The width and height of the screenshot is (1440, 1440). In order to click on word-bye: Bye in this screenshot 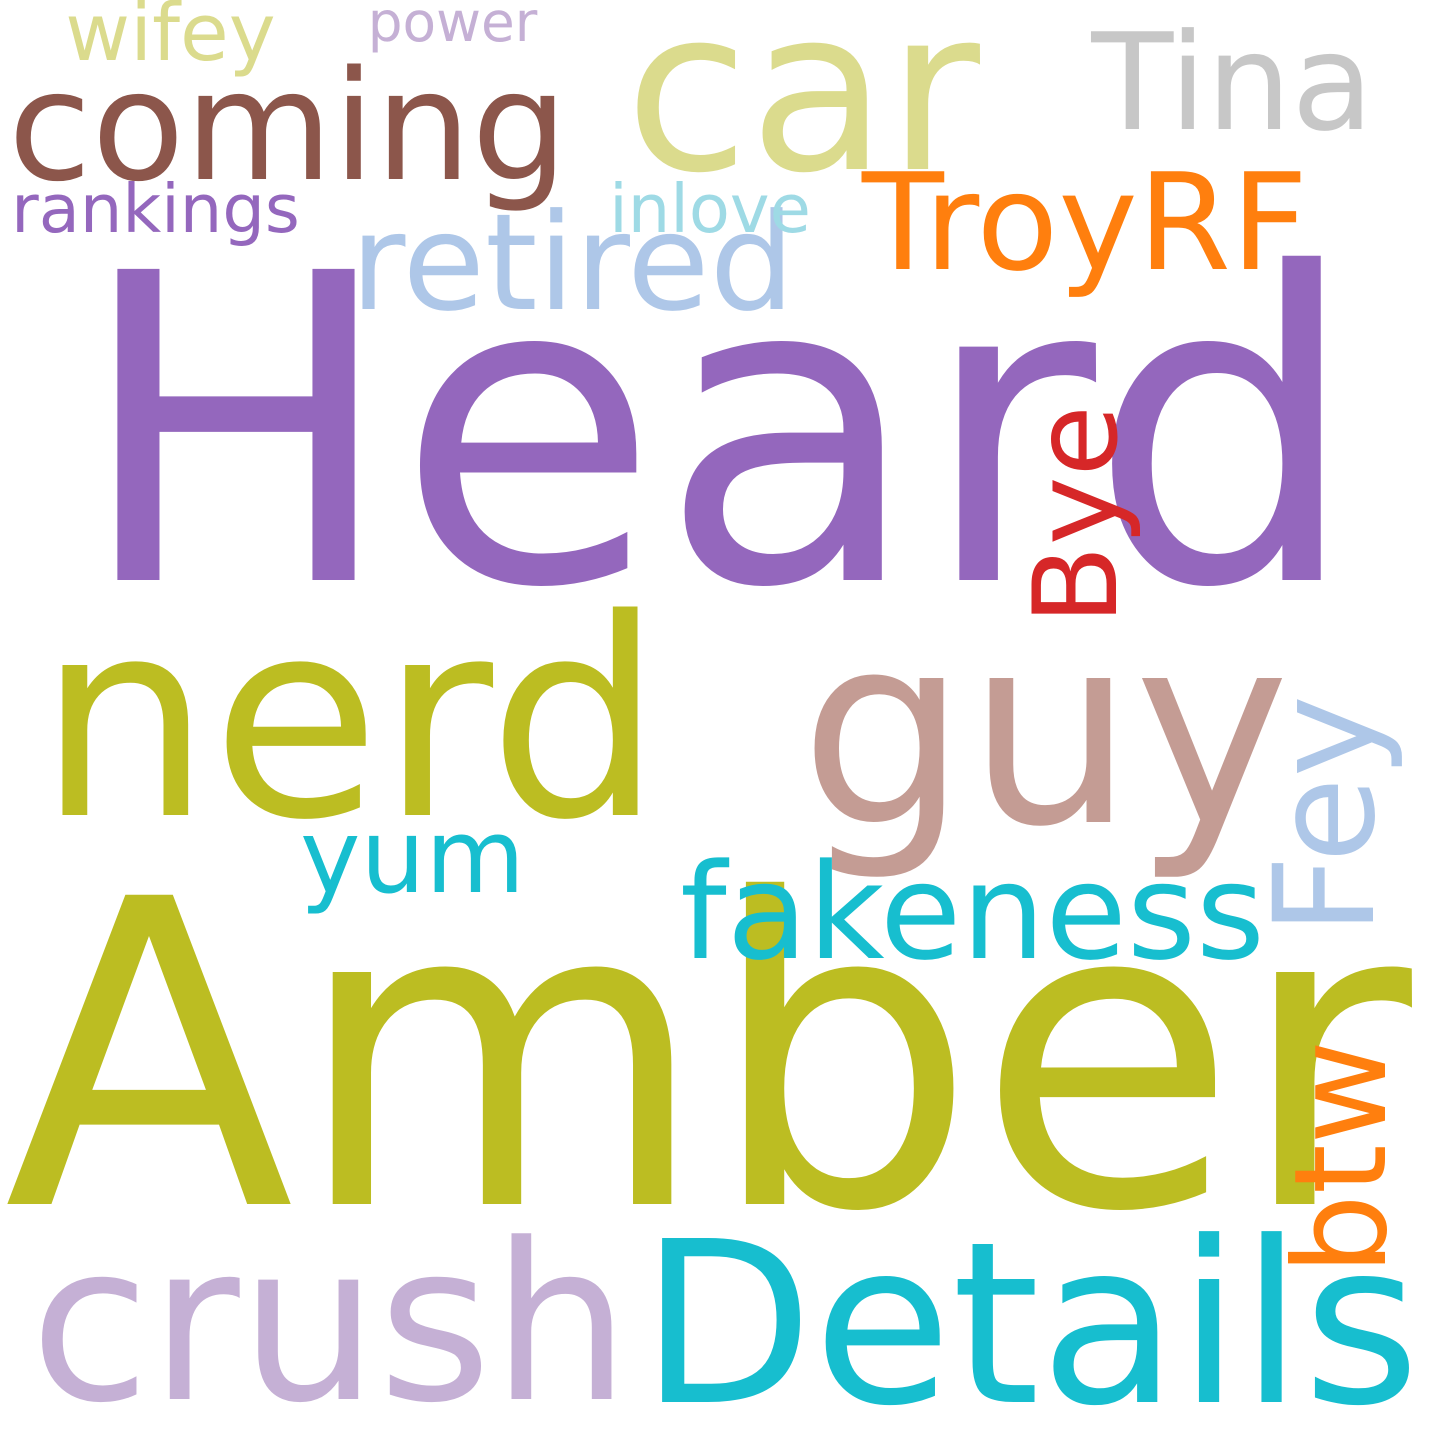, I will do `click(1077, 515)`.